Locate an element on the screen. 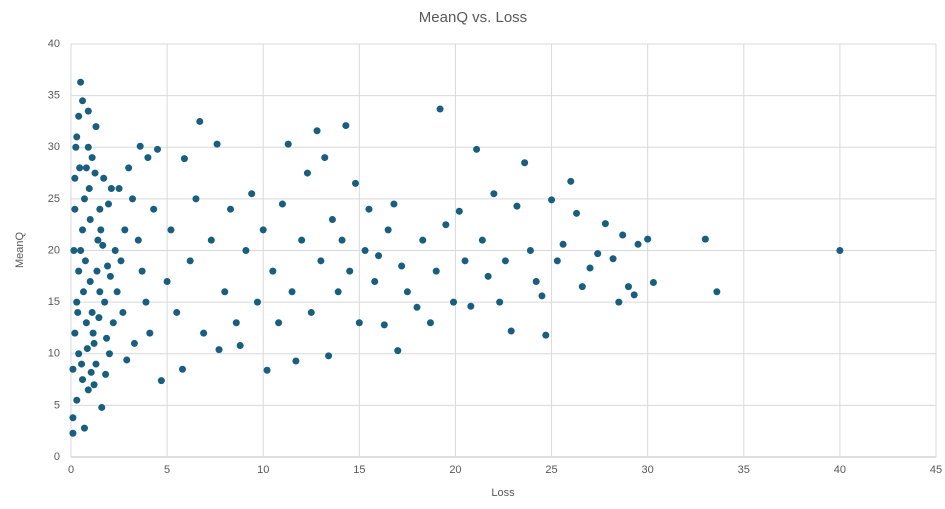  x-tick-label: 5 is located at coordinates (167, 470).